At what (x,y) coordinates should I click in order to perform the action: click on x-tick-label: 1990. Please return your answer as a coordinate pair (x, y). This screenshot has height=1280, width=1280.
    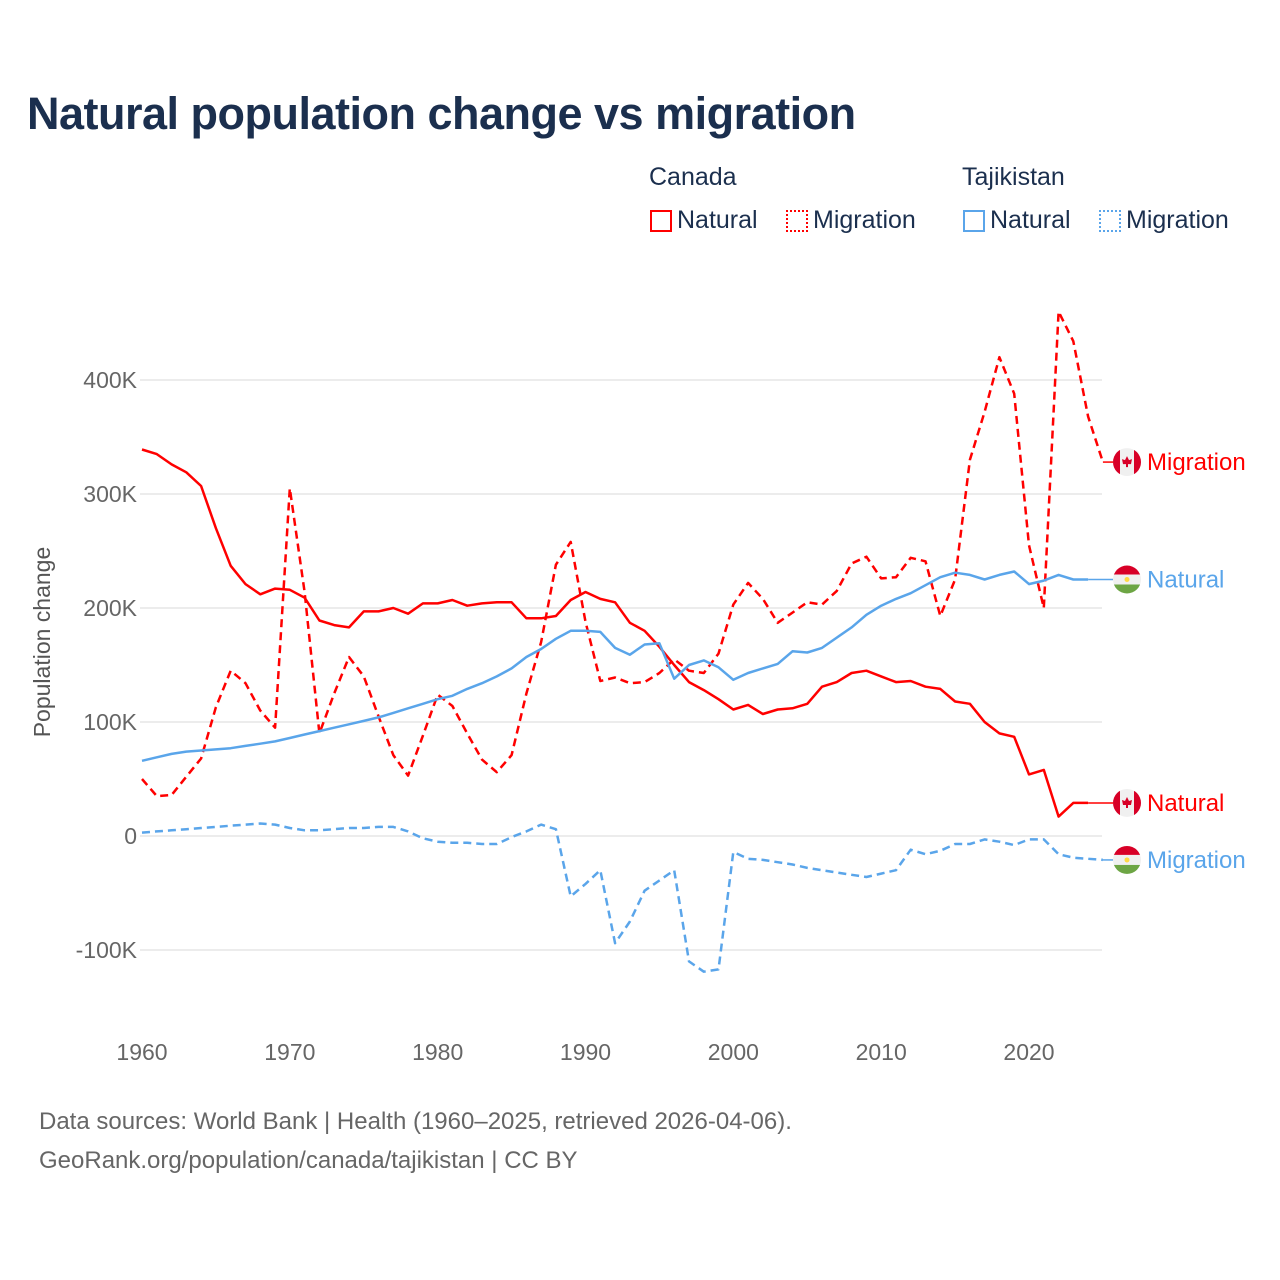
    Looking at the image, I should click on (585, 1052).